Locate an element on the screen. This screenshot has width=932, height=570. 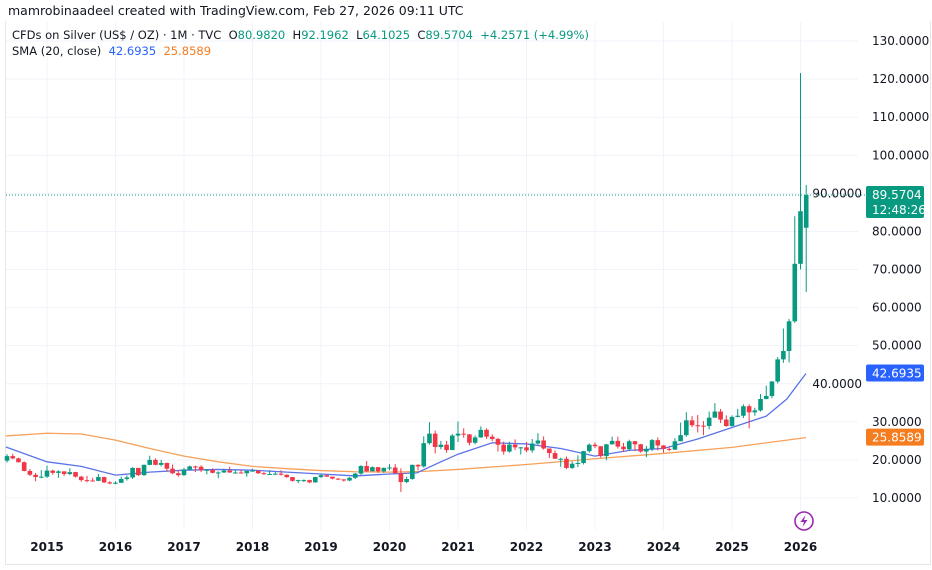
low-label: L is located at coordinates (359, 35).